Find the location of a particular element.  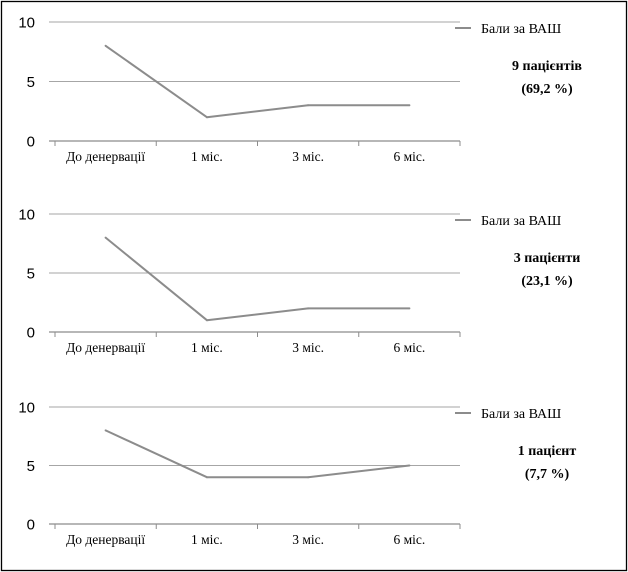

patient-share-annotation: (7,7 %) is located at coordinates (547, 474).